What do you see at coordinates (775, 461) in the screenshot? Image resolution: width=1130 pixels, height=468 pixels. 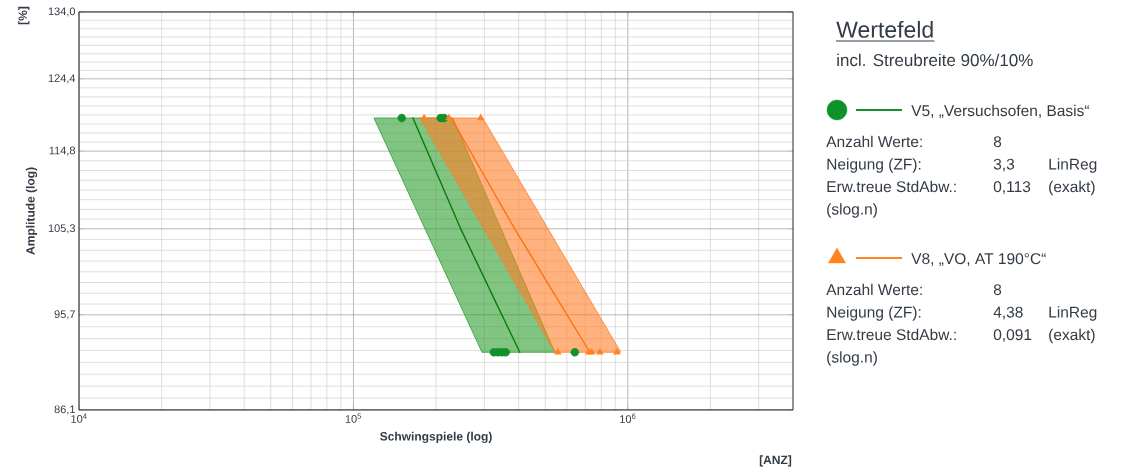 I see `text: [ANZ]` at bounding box center [775, 461].